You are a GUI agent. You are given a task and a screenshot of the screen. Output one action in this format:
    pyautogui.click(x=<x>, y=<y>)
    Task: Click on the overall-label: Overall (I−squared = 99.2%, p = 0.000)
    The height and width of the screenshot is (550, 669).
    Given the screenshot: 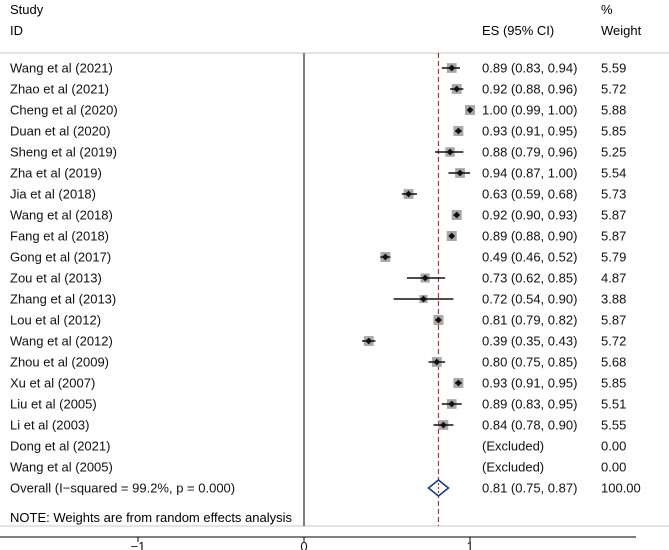 What is the action you would take?
    pyautogui.click(x=122, y=488)
    